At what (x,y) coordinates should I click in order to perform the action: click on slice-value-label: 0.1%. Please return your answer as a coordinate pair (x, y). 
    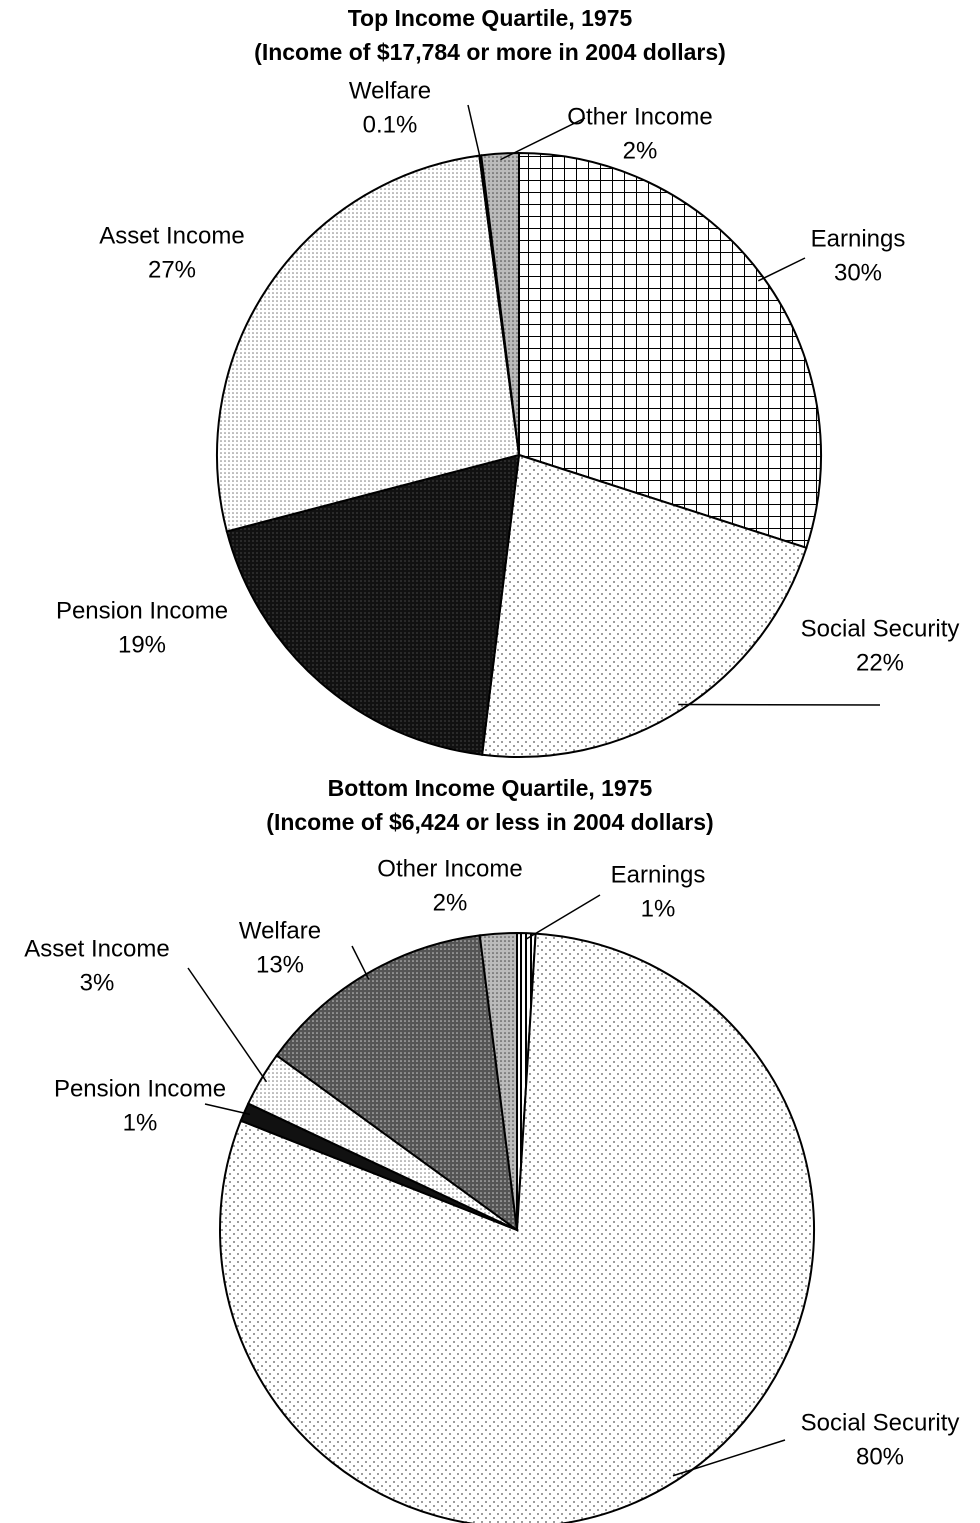
    Looking at the image, I should click on (390, 124).